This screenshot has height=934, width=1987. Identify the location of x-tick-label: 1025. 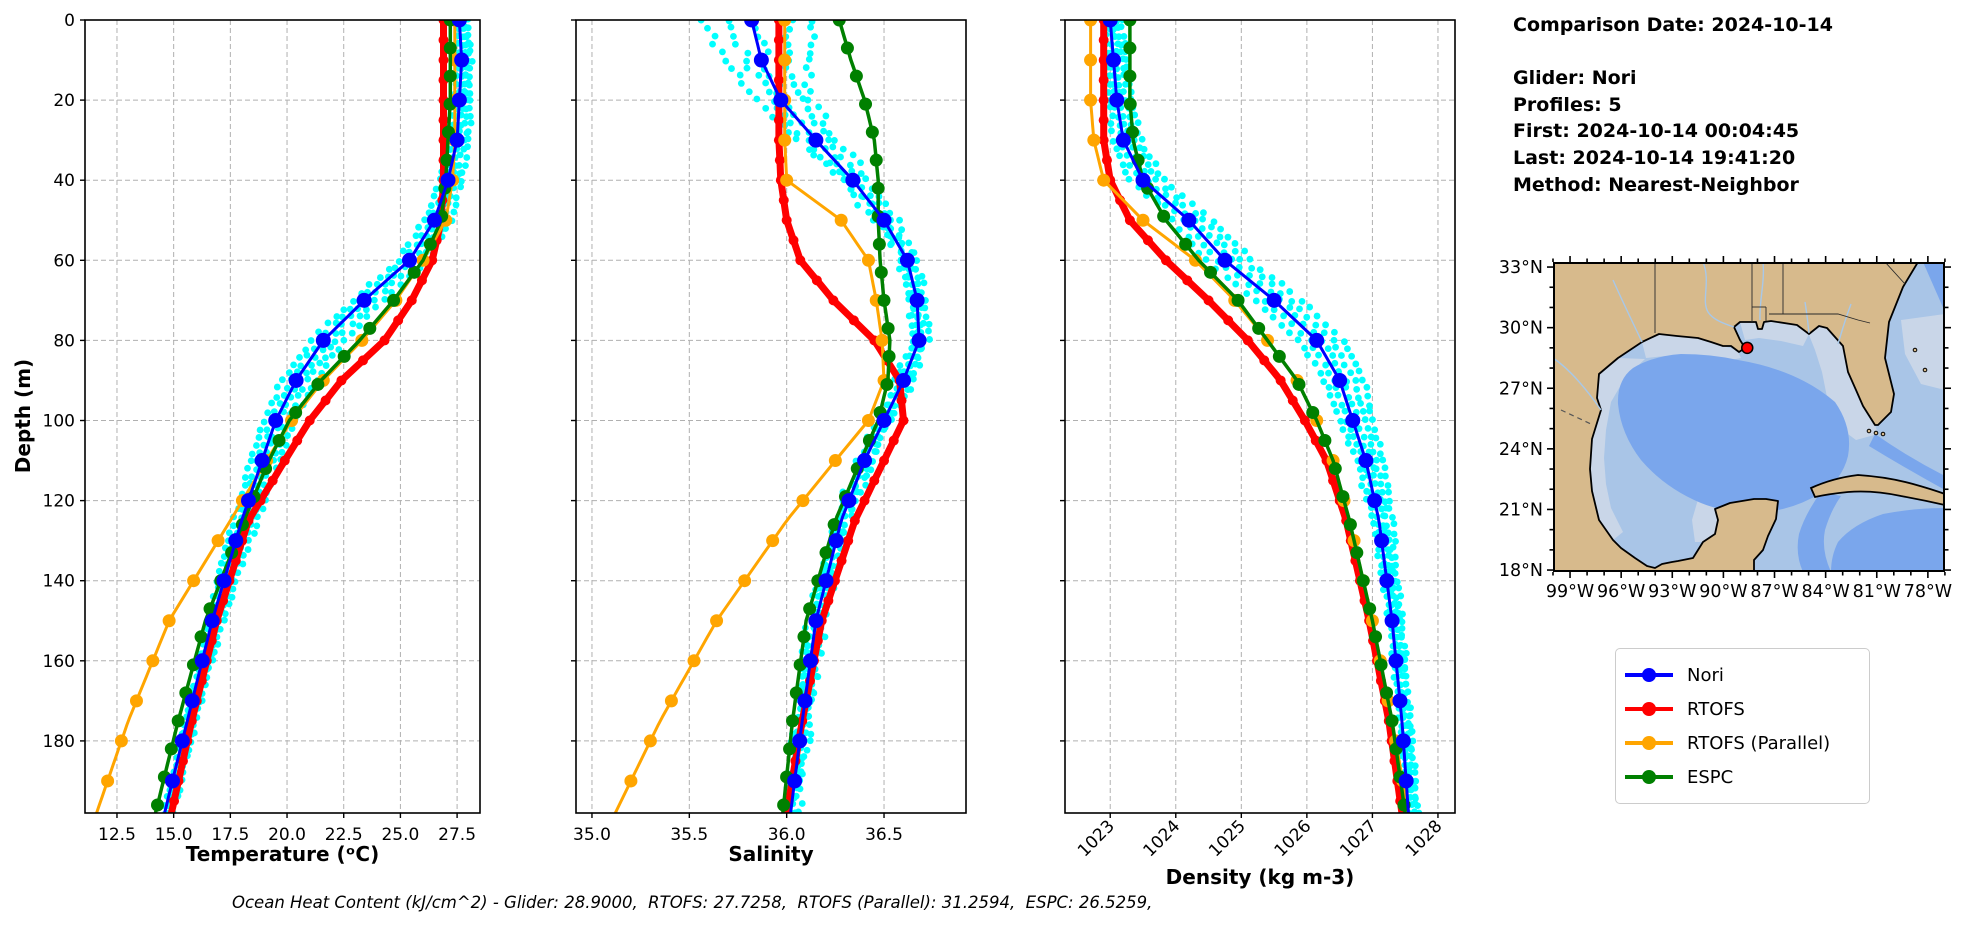
(1227, 838).